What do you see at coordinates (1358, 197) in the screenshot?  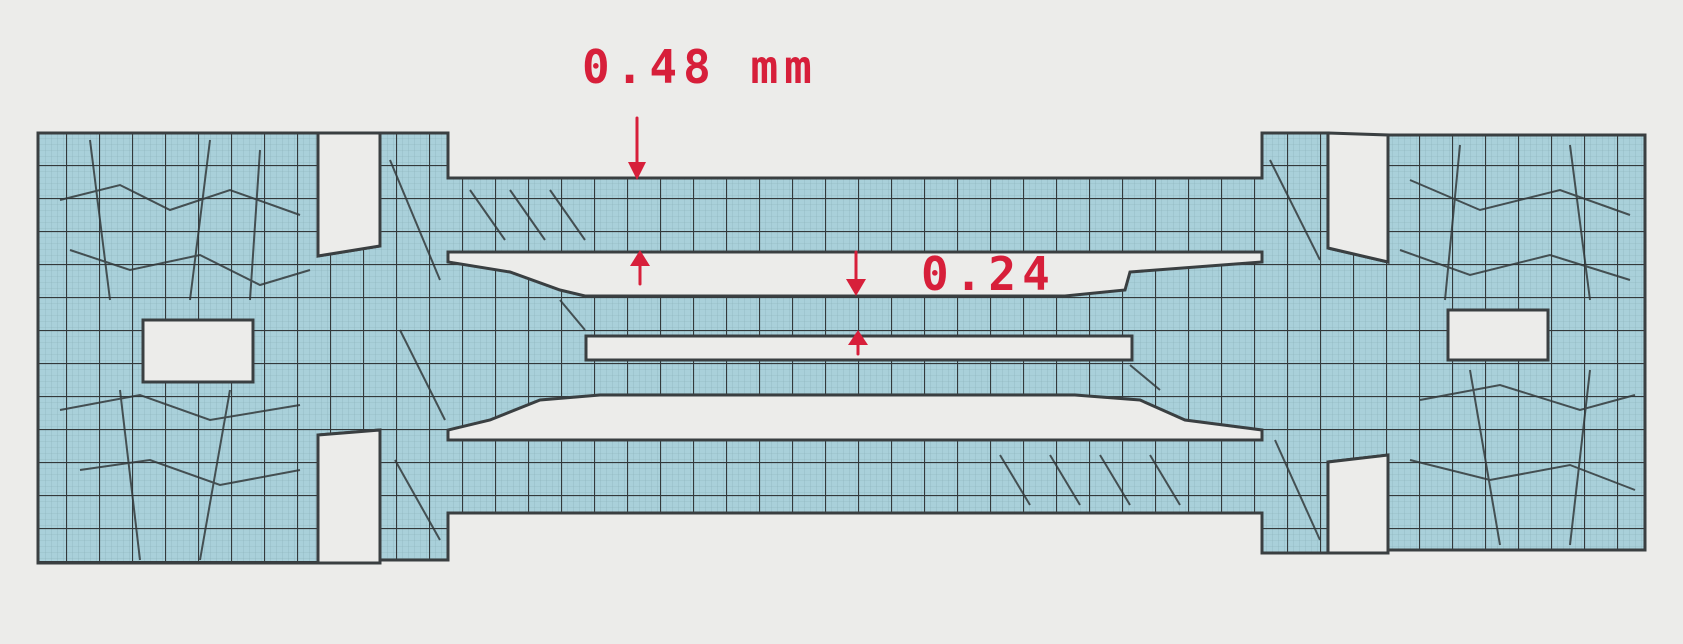 I see `right-notch-top` at bounding box center [1358, 197].